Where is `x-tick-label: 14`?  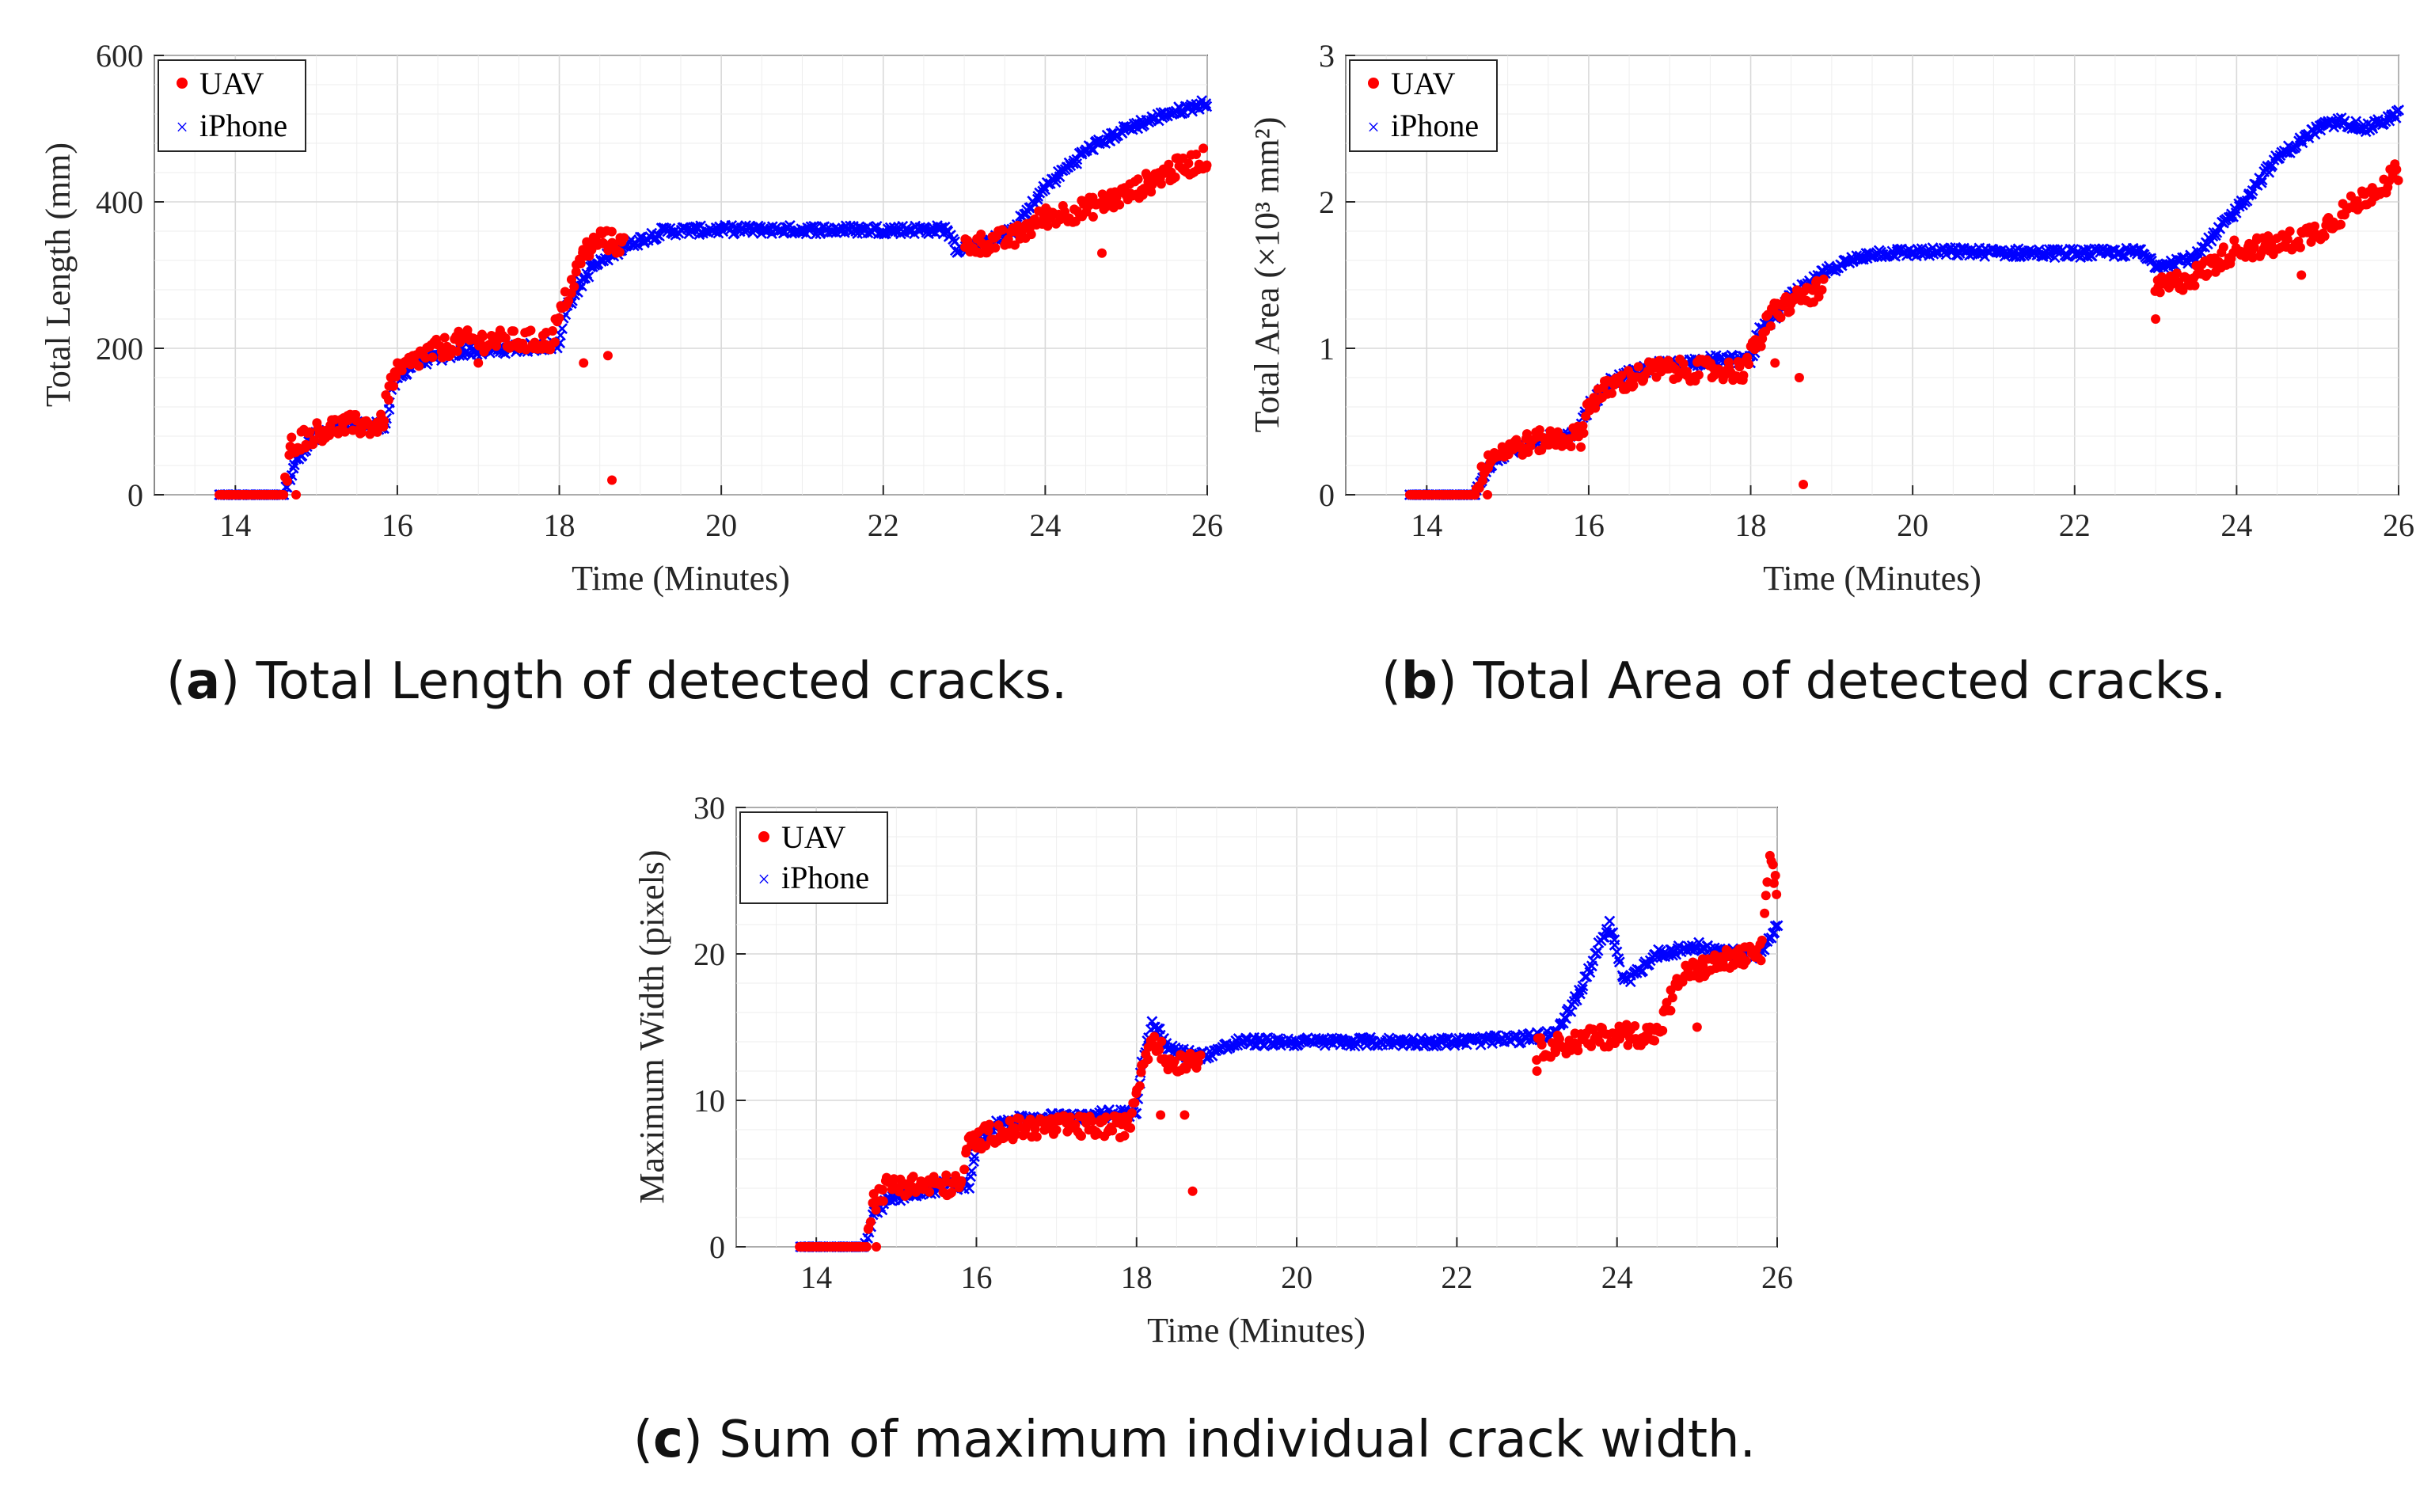
x-tick-label: 14 is located at coordinates (235, 525).